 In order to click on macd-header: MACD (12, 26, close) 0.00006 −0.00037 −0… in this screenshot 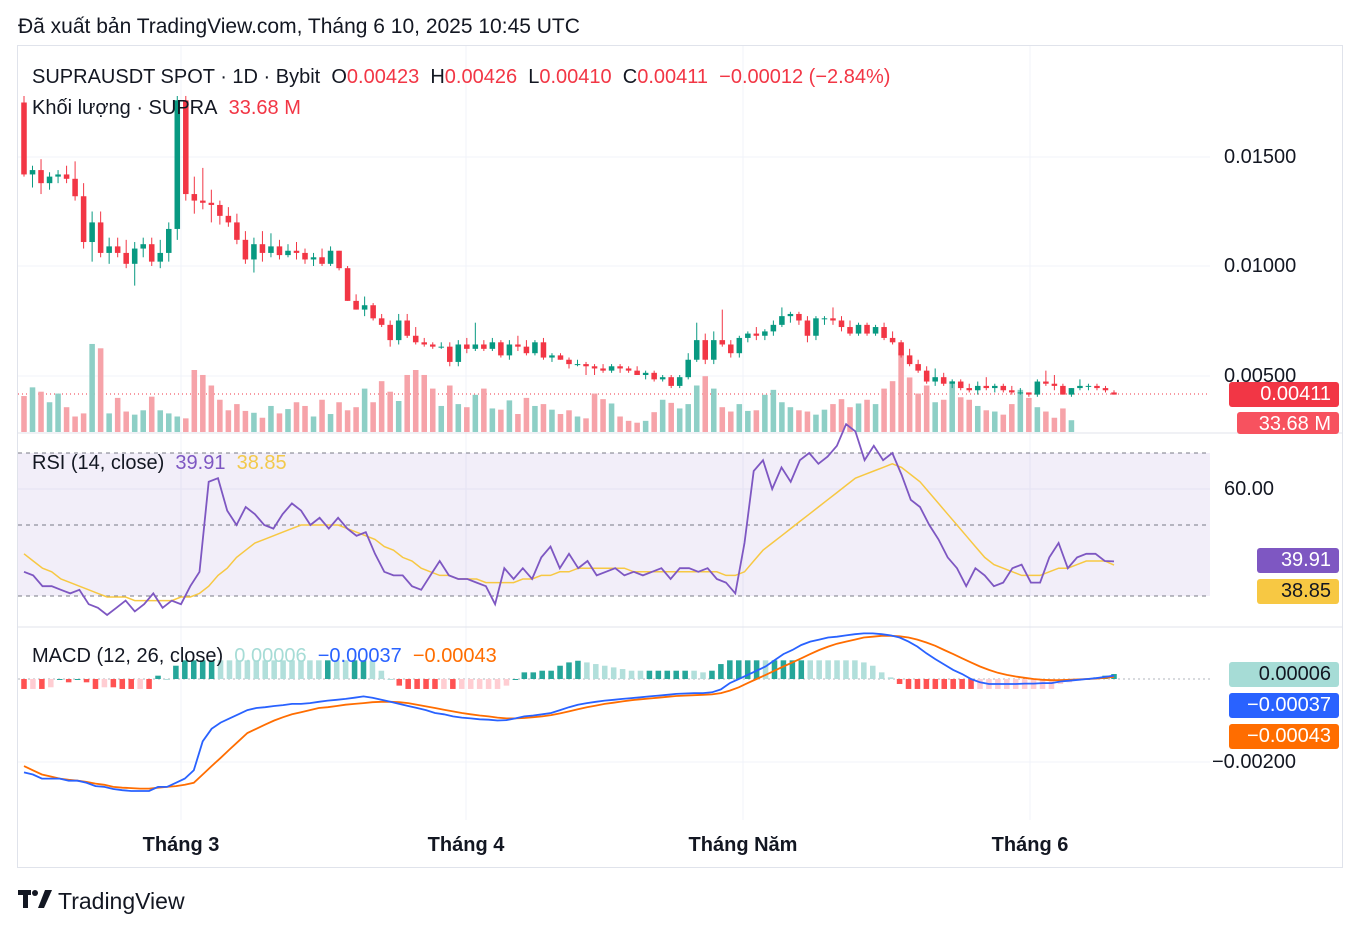, I will do `click(264, 656)`.